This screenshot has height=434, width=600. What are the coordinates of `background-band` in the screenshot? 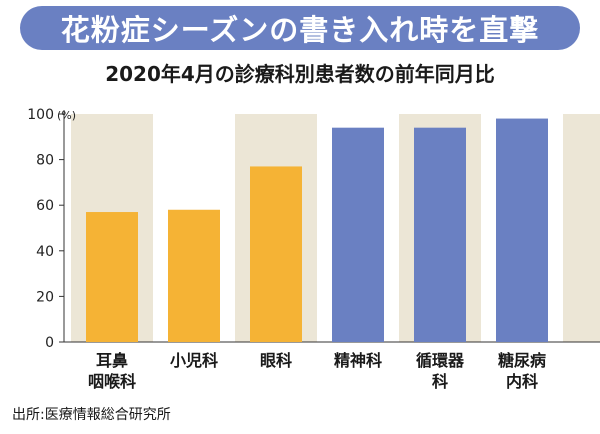 It's located at (581, 228).